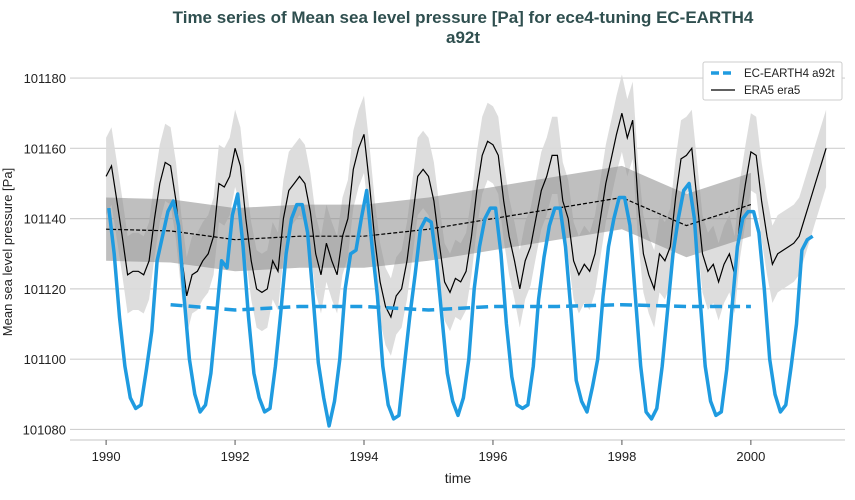  What do you see at coordinates (364, 456) in the screenshot?
I see `x-tick-label: 1994` at bounding box center [364, 456].